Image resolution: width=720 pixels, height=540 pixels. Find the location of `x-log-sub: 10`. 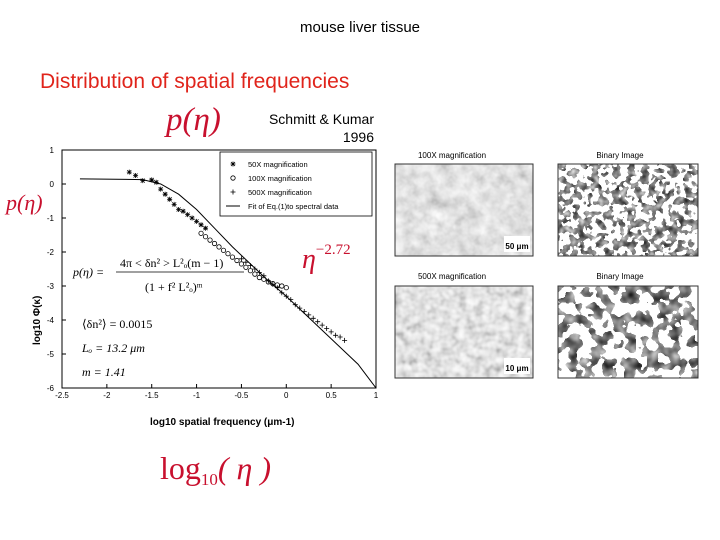

x-log-sub: 10 is located at coordinates (209, 479).